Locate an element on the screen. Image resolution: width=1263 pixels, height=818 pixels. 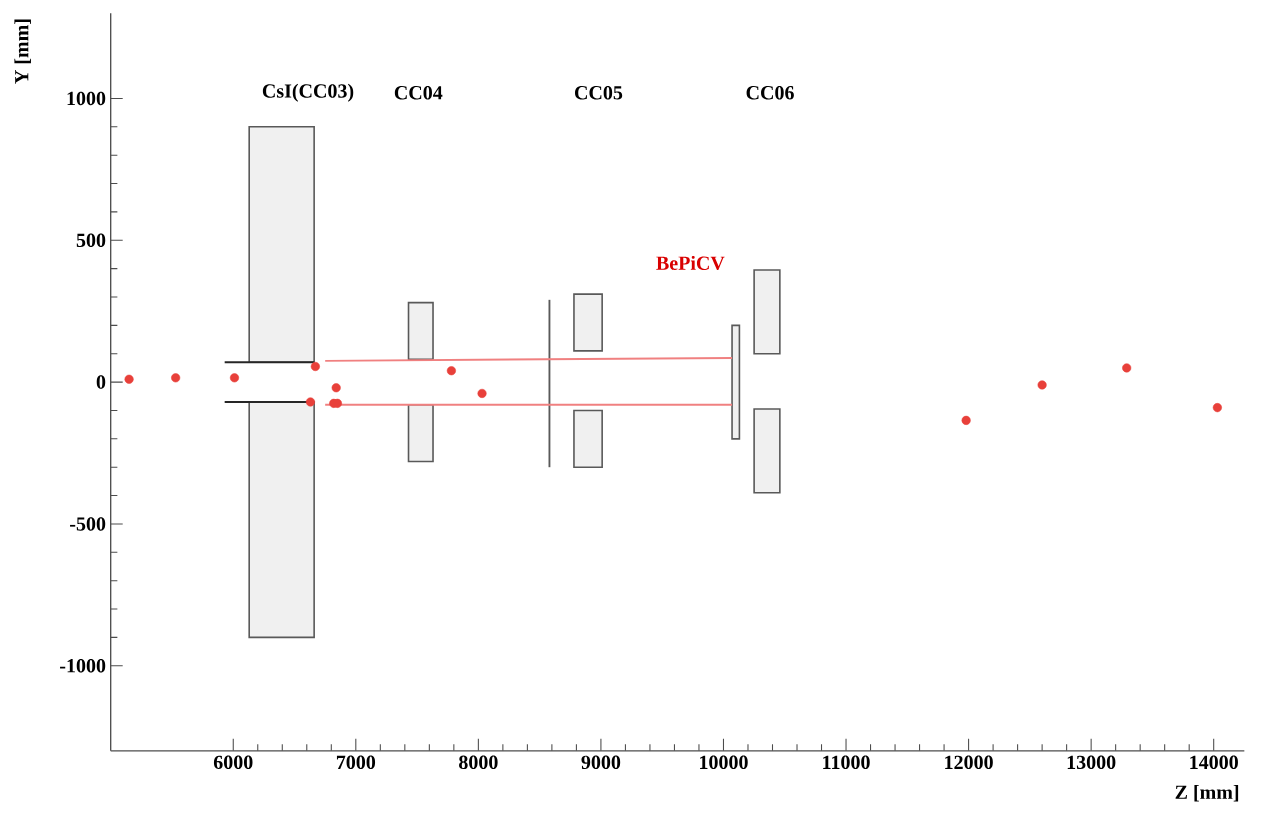
annotation: CC04 is located at coordinates (418, 93).